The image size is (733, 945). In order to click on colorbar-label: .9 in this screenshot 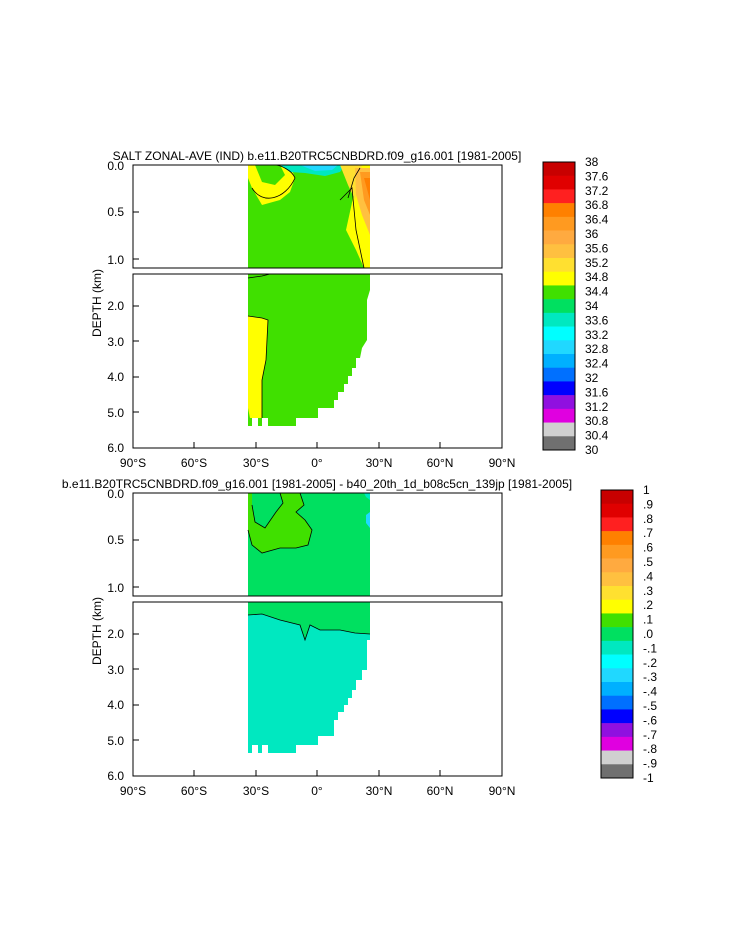, I will do `click(648, 504)`.